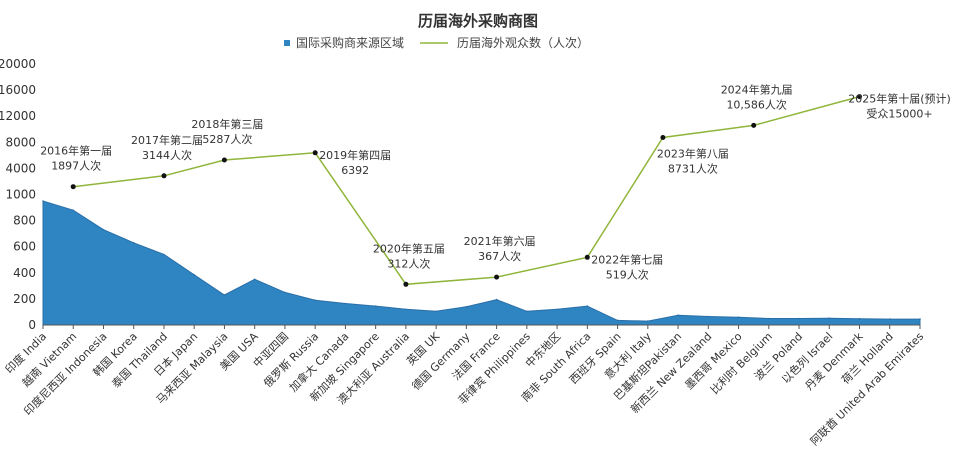  Describe the element at coordinates (18, 90) in the screenshot. I see `y-tick-label: 16000` at that location.